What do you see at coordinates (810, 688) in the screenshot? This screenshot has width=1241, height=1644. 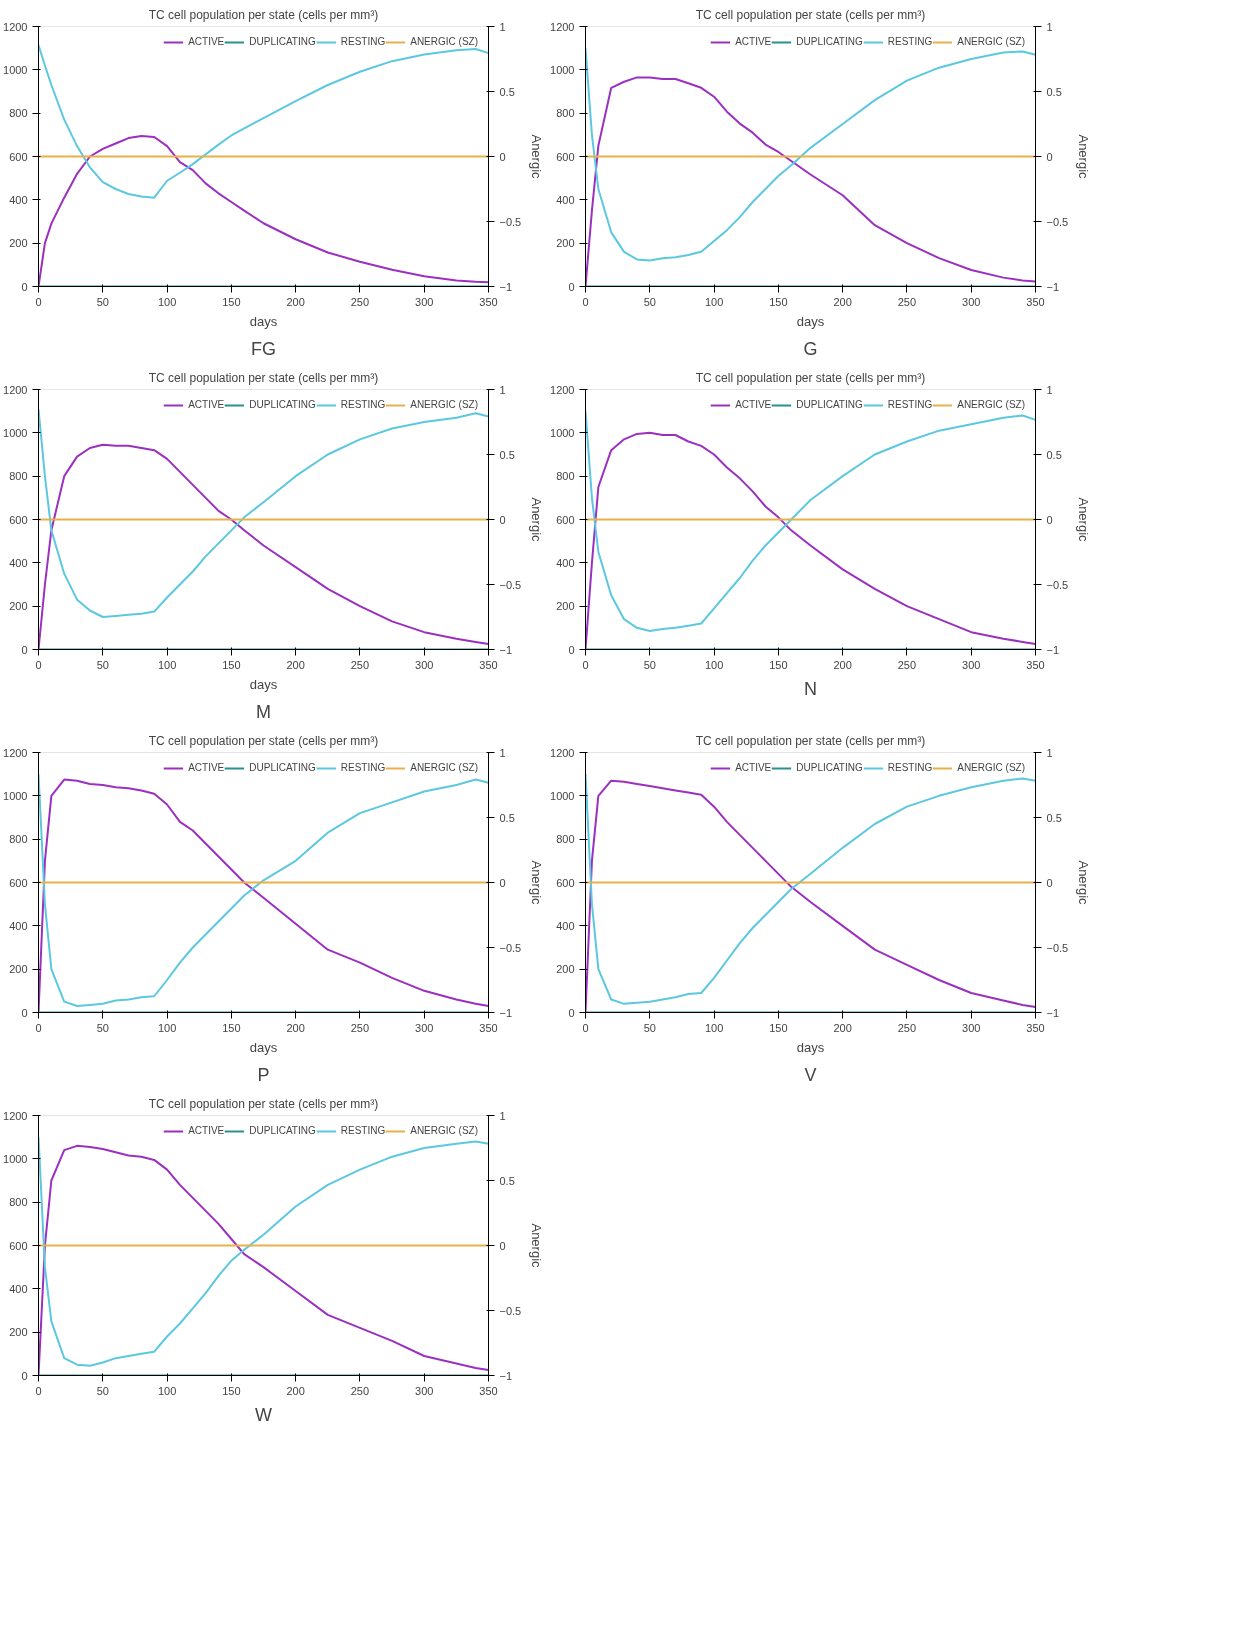 I see `text: N` at bounding box center [810, 688].